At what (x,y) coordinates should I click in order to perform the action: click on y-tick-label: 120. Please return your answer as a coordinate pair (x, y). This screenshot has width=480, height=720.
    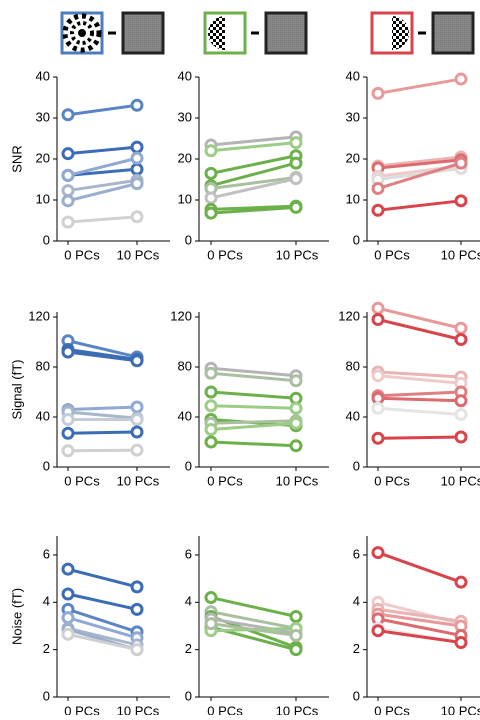
    Looking at the image, I should click on (181, 315).